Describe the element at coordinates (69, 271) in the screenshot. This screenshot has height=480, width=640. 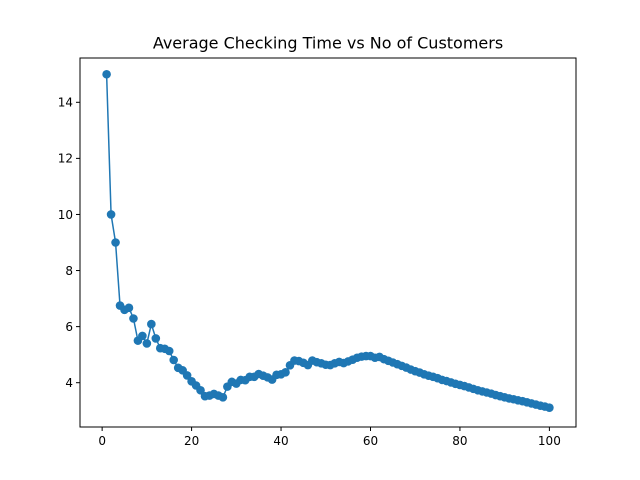
I see `y-tick-label: 8` at that location.